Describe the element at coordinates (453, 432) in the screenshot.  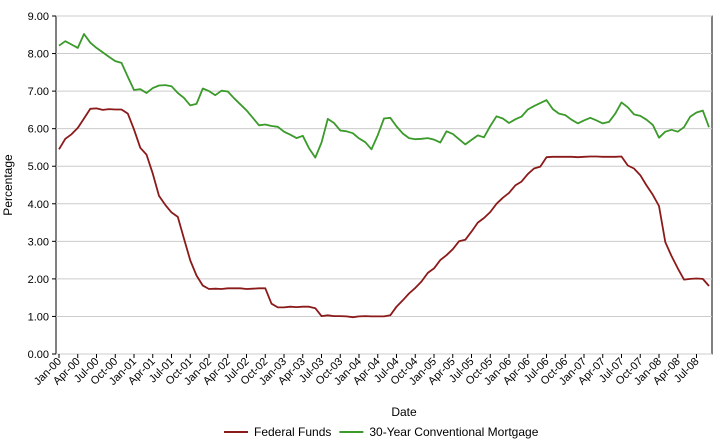
I see `legend-label: 30-Year Conventional Mortgage` at that location.